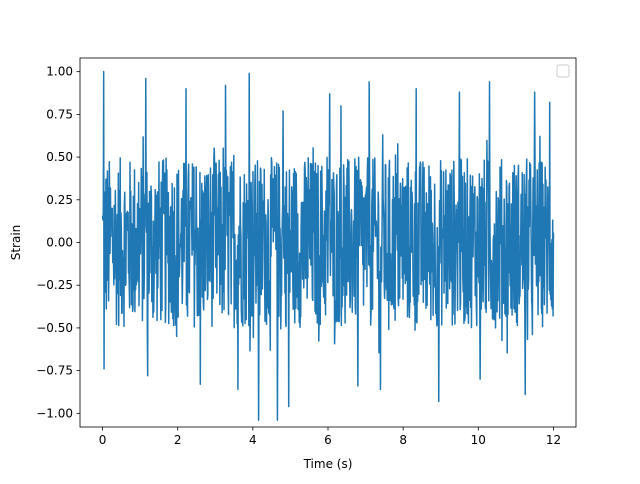  What do you see at coordinates (103, 440) in the screenshot?
I see `x-tick-label: 0` at bounding box center [103, 440].